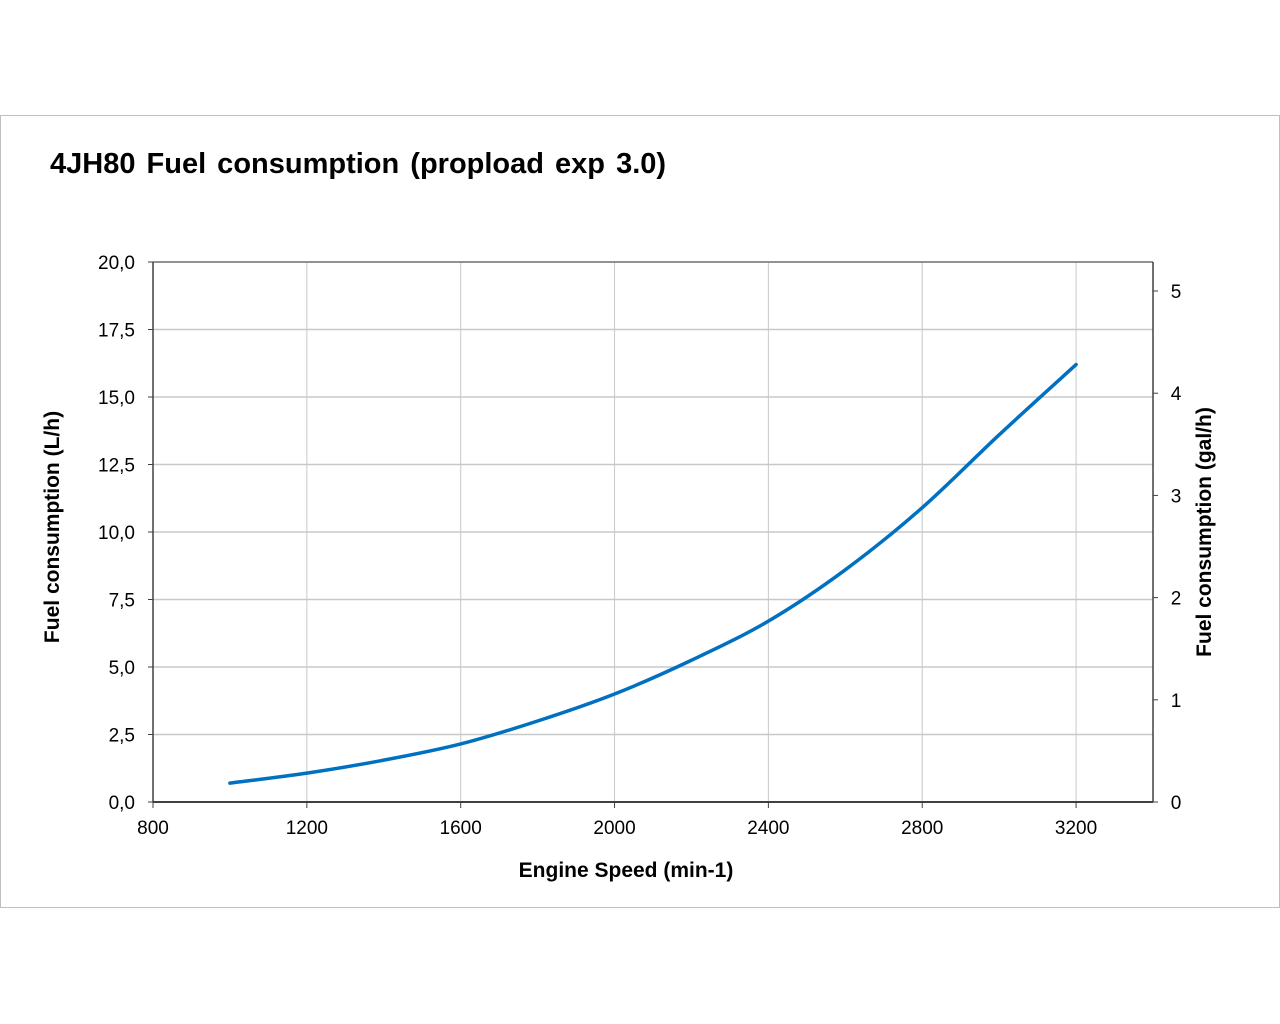 The image size is (1280, 1024). What do you see at coordinates (122, 736) in the screenshot?
I see `y-tick-label: 2,5` at bounding box center [122, 736].